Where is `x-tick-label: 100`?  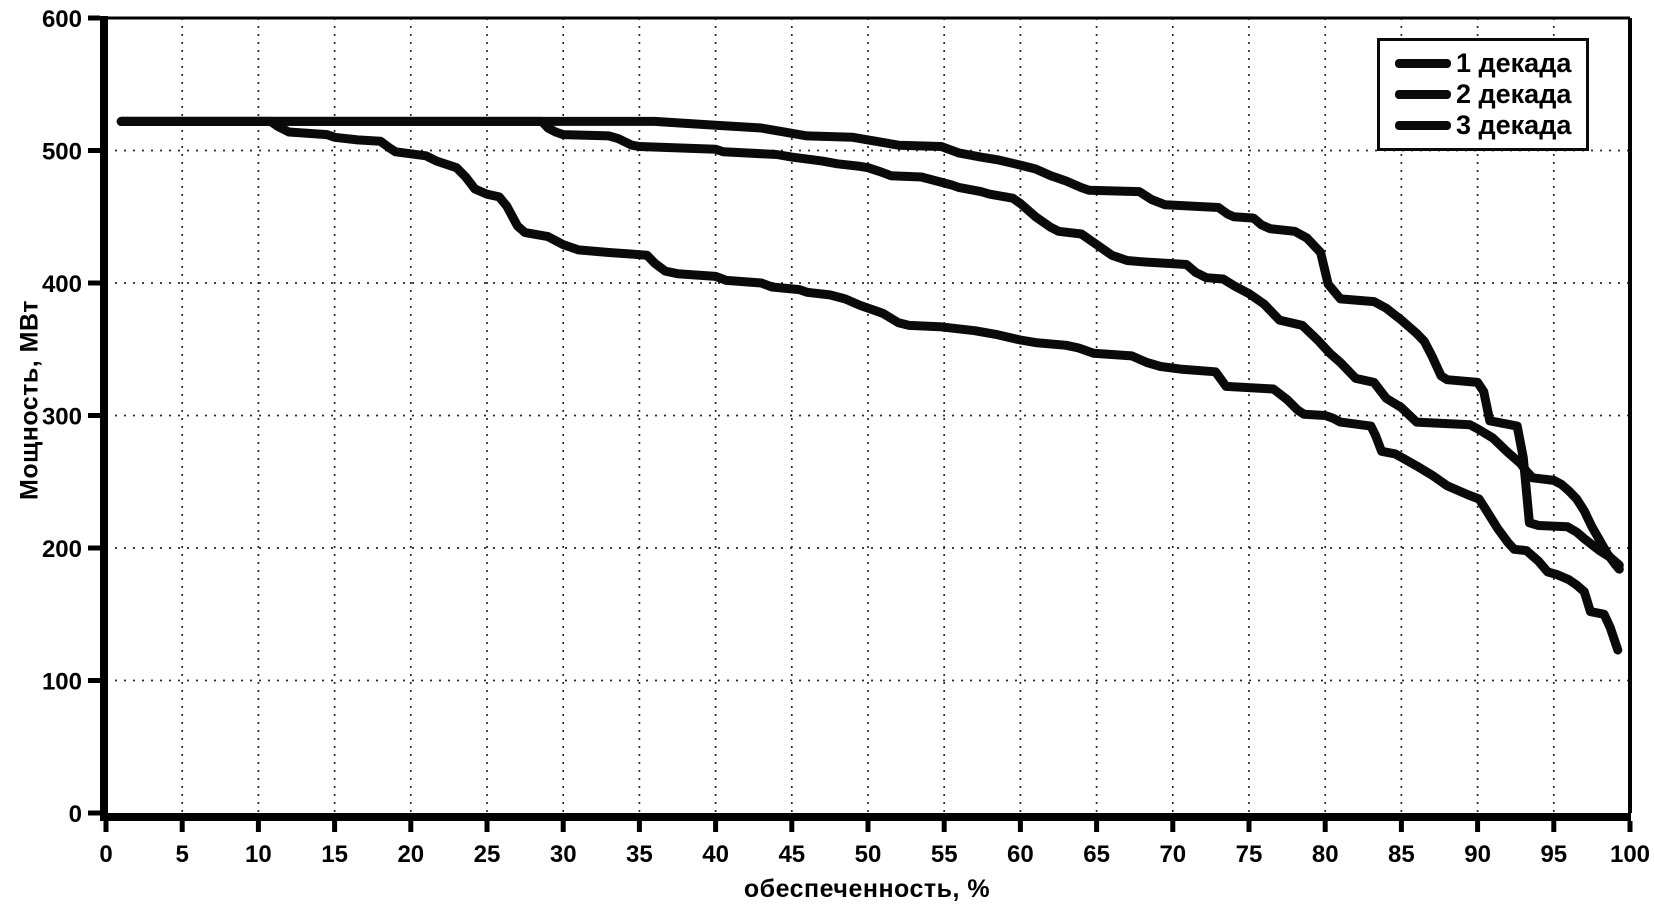
x-tick-label: 100 is located at coordinates (1630, 854).